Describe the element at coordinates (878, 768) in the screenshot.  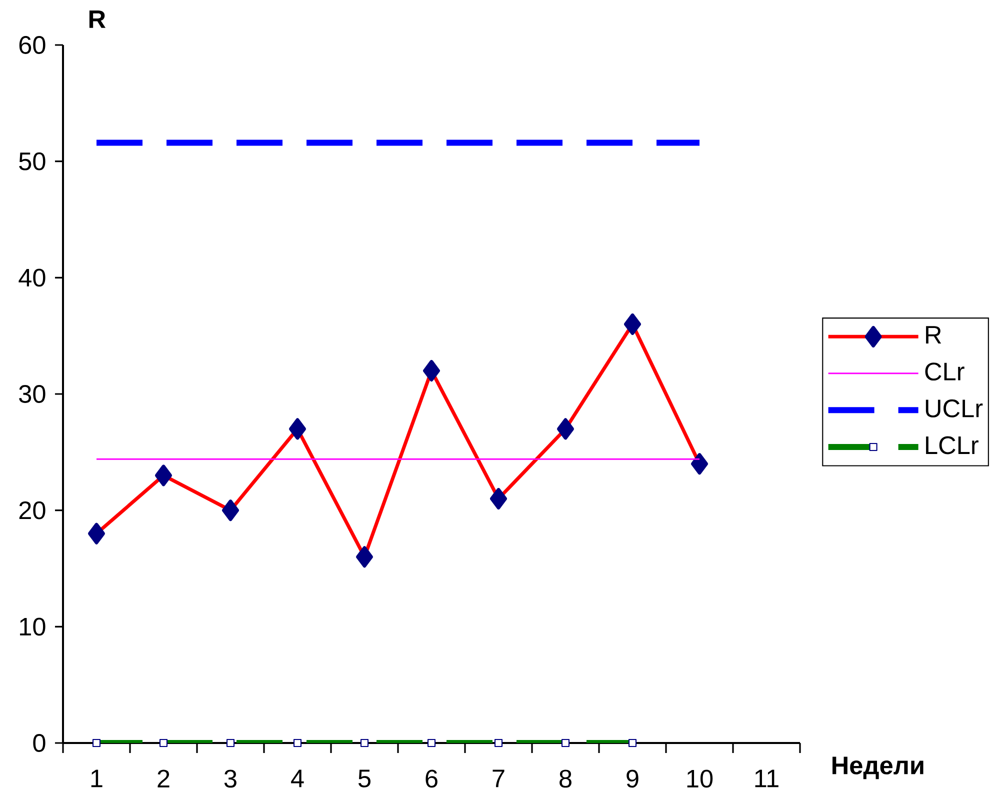
I see `x-axis-title: Недели` at that location.